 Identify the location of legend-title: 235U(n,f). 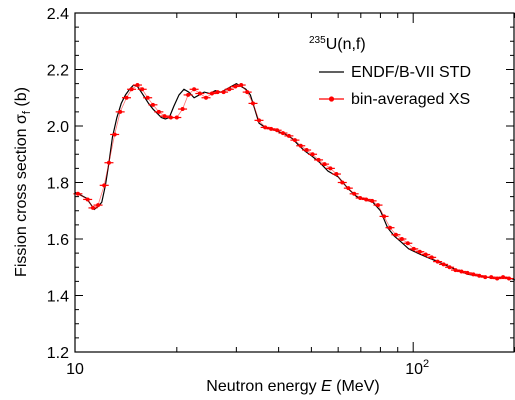
(337, 44).